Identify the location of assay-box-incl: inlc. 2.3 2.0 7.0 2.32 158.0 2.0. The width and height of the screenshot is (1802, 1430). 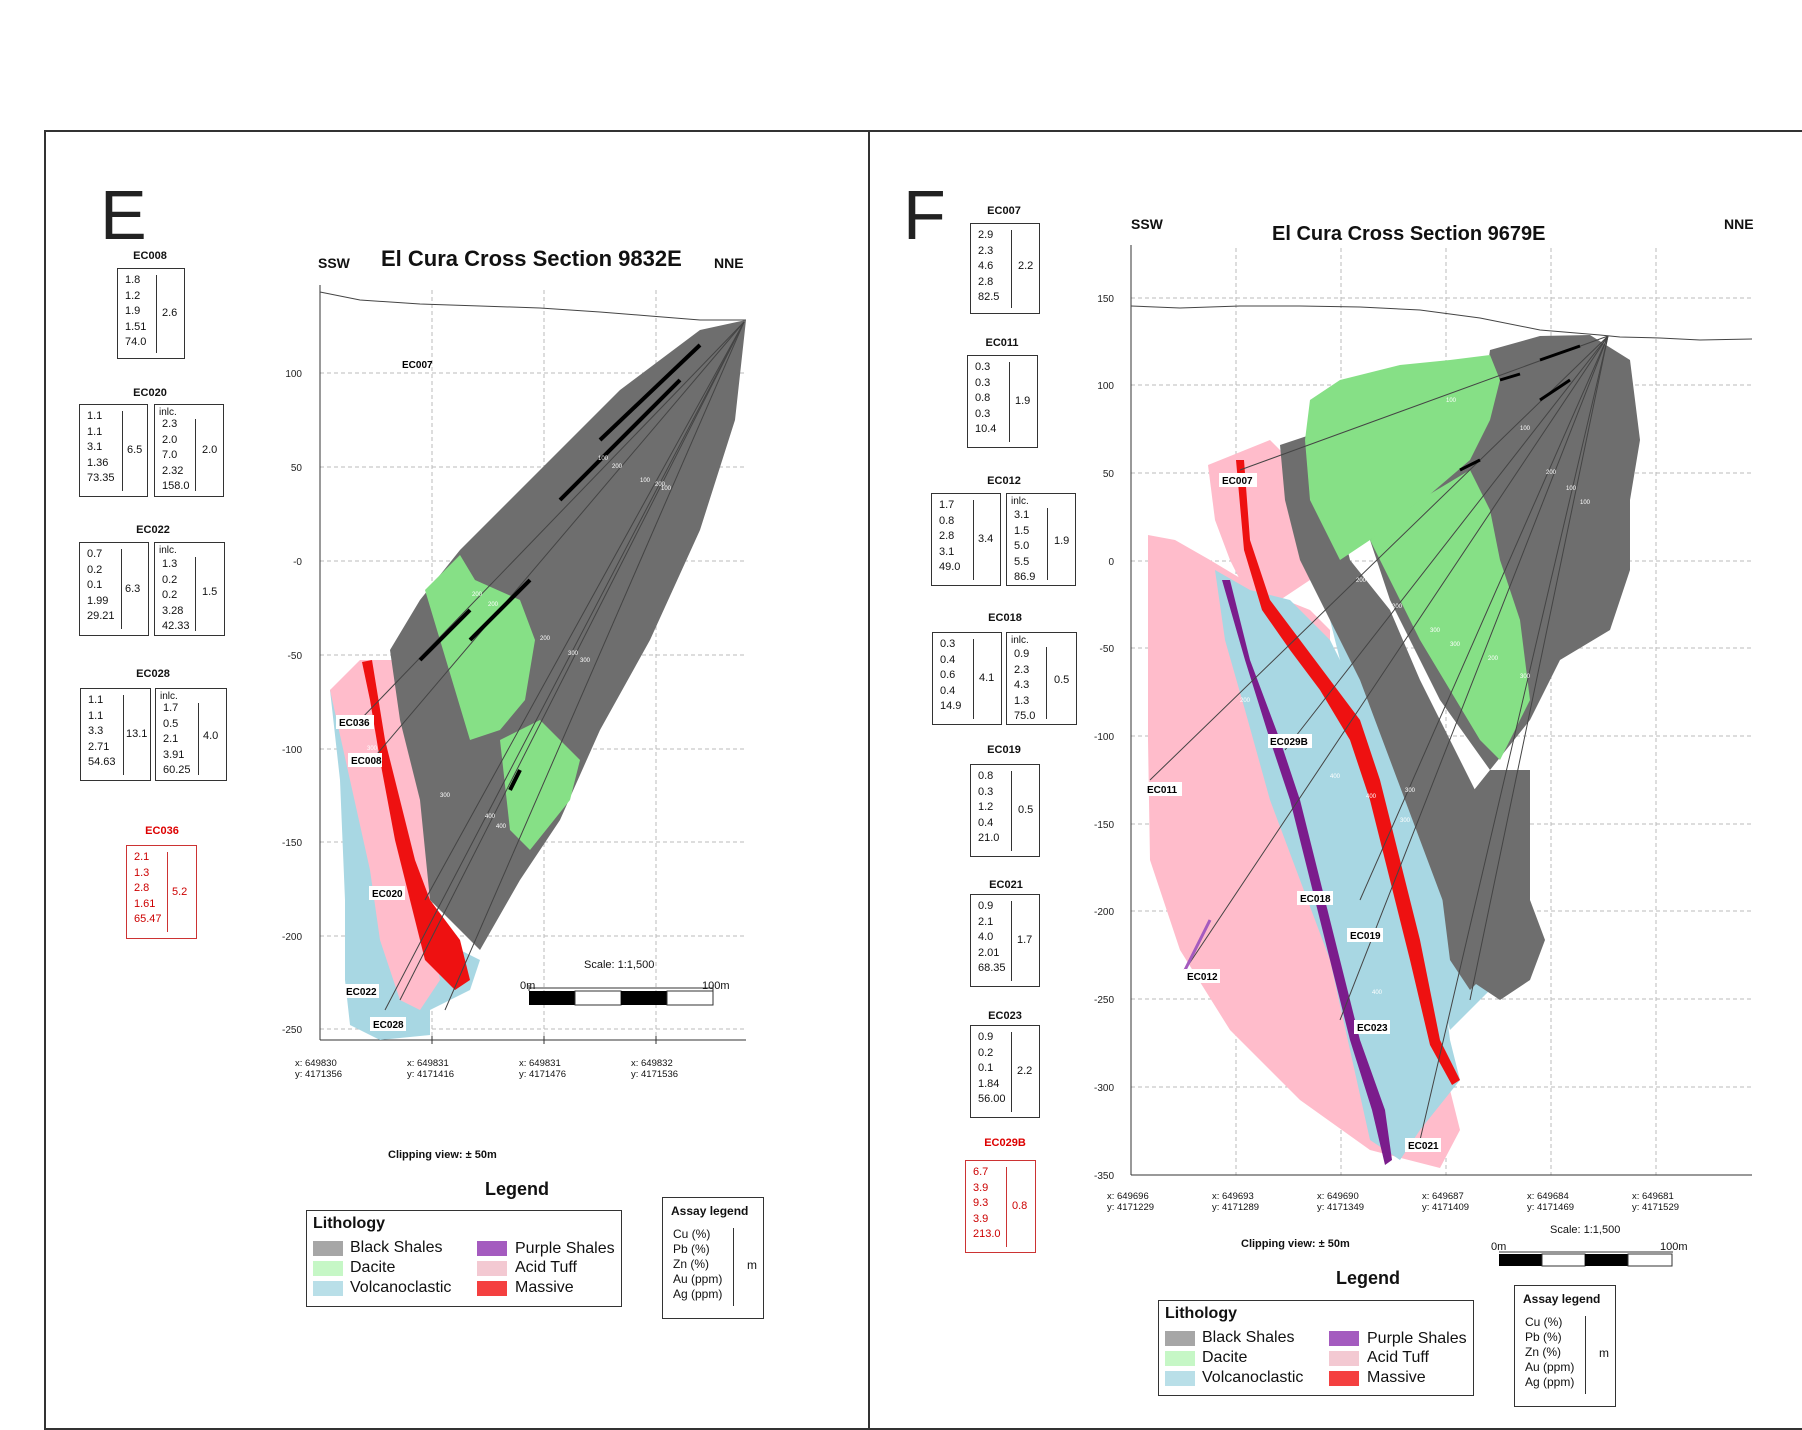
(189, 450).